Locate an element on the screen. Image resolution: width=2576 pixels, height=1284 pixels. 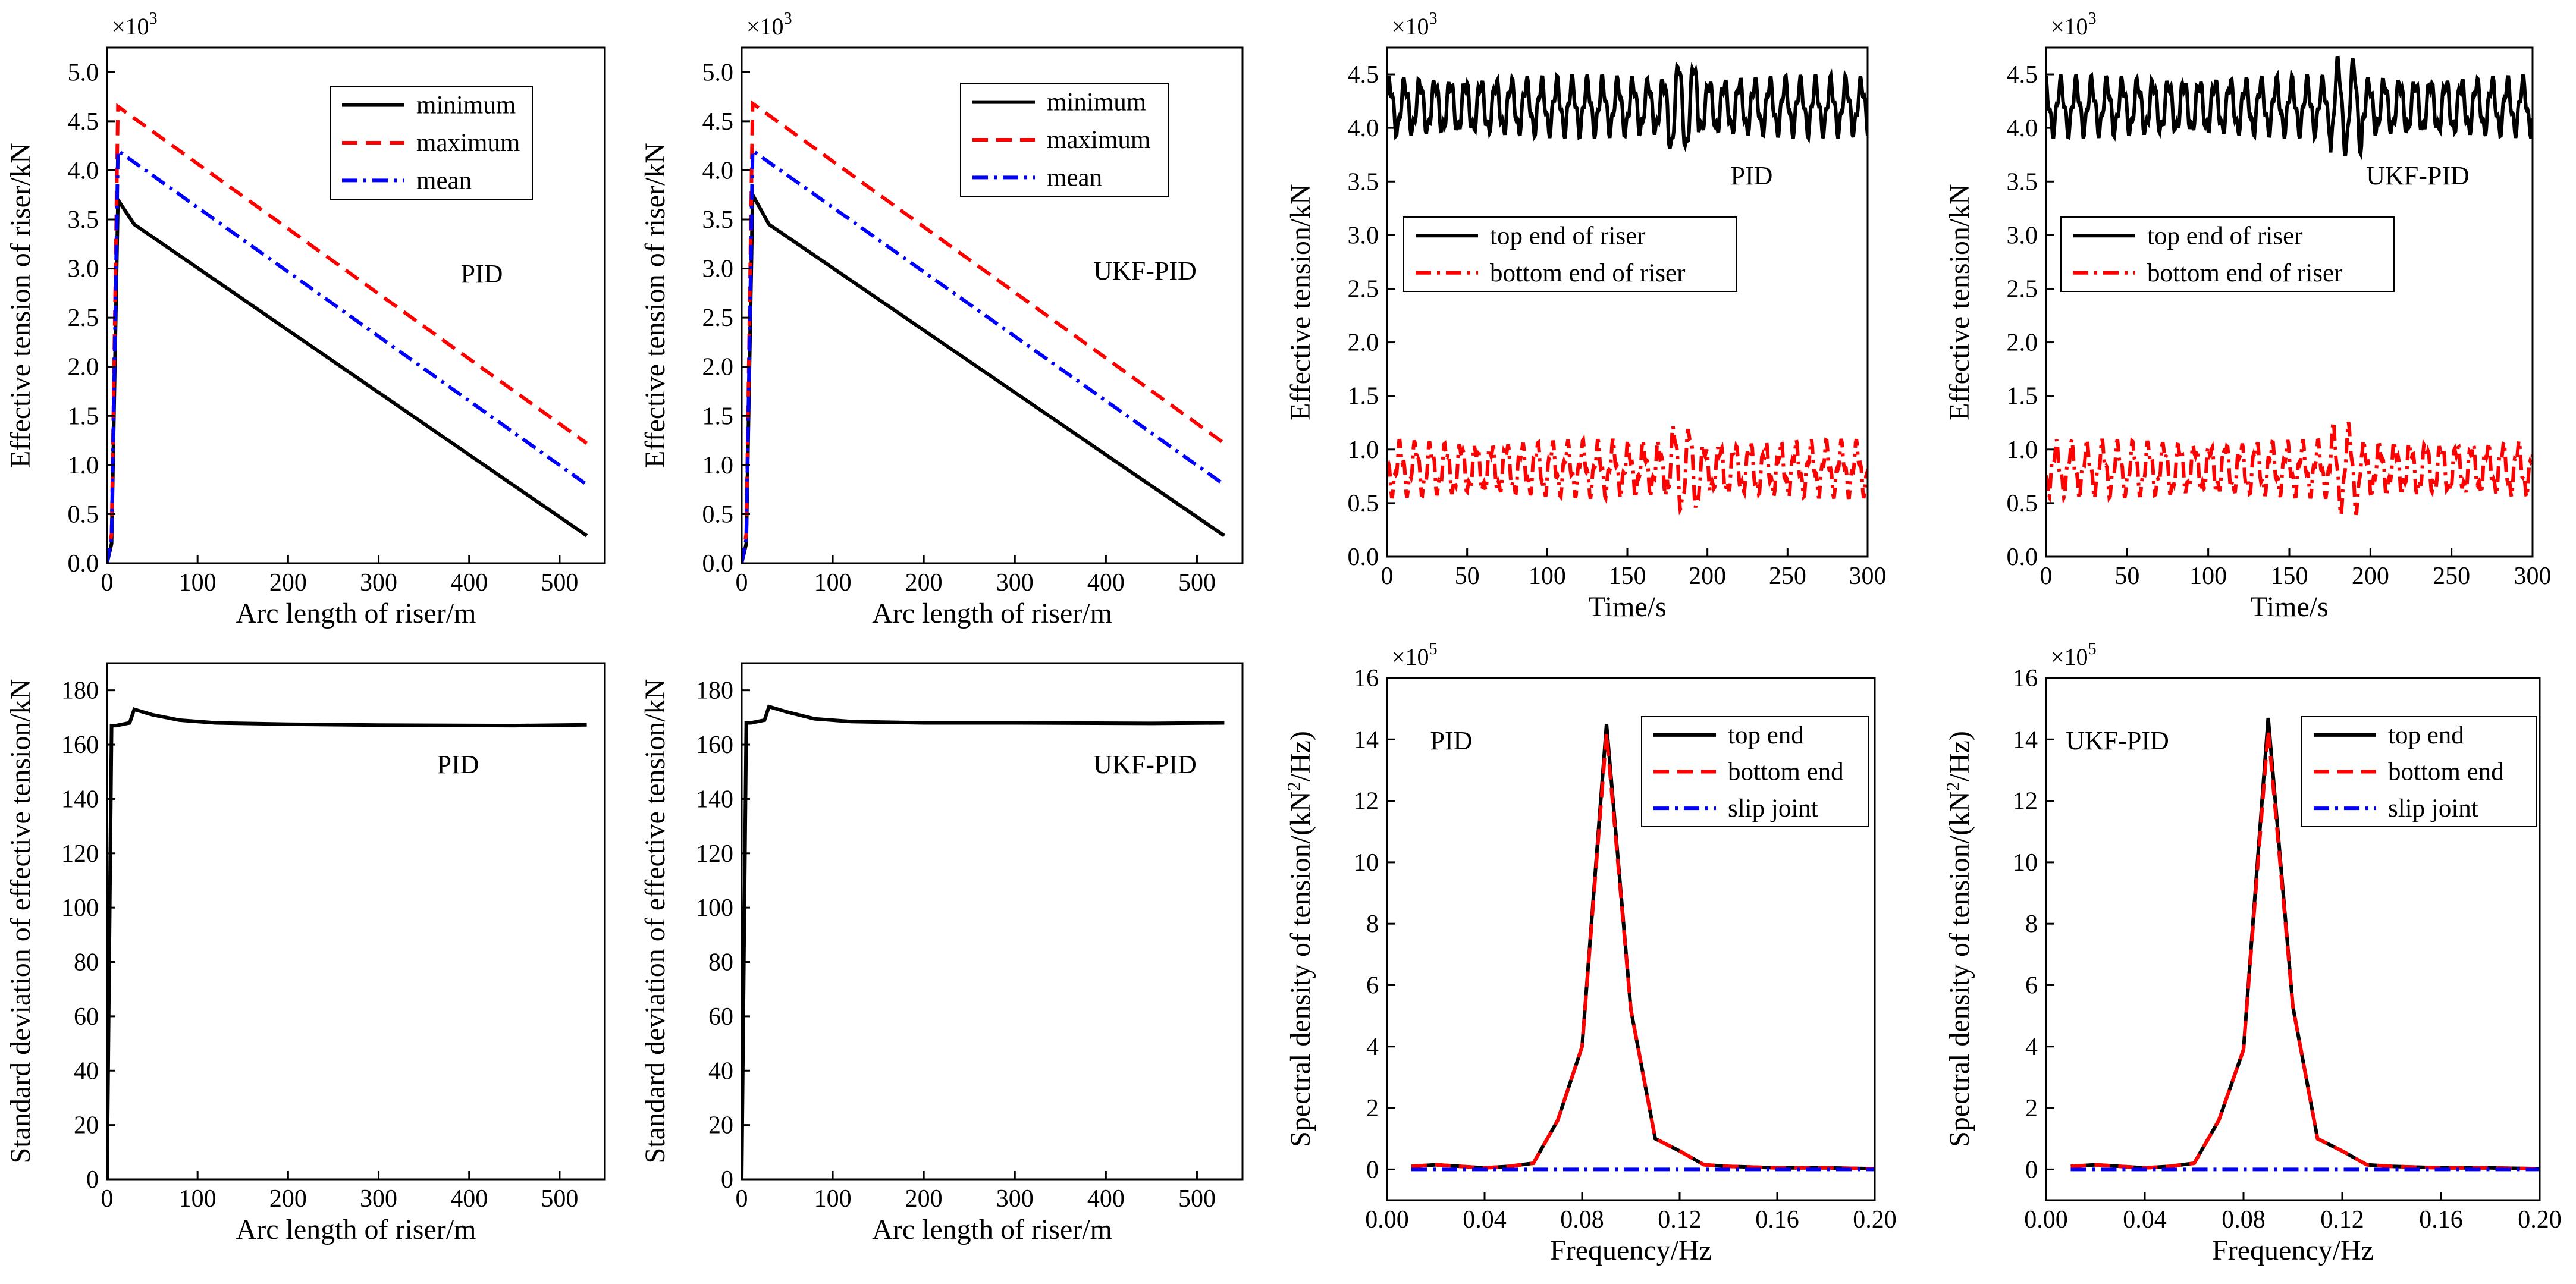
x-axis-label: Time/s is located at coordinates (1627, 607).